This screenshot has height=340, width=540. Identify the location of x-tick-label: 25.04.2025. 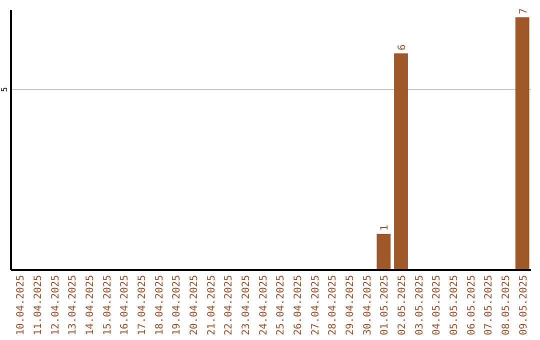
(281, 305).